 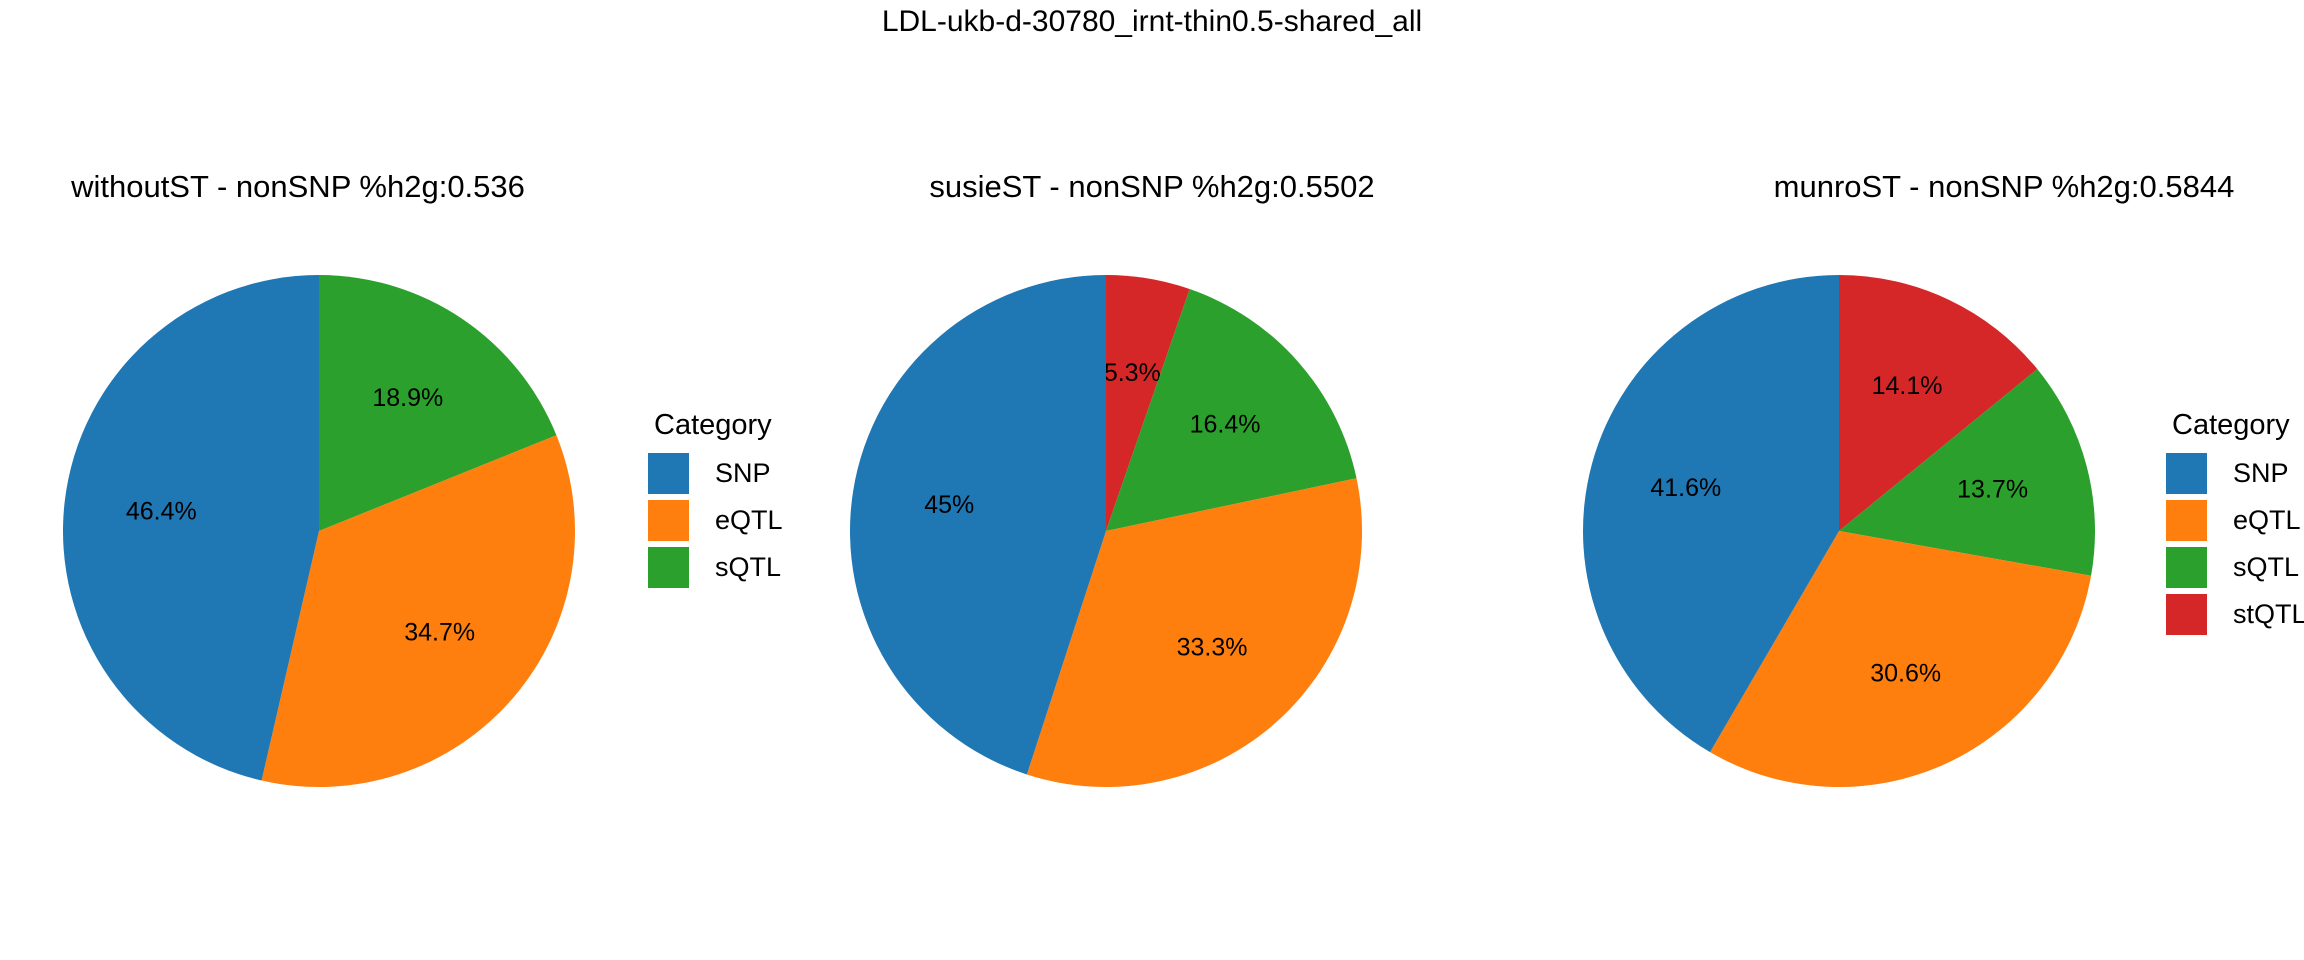 What do you see at coordinates (1212, 648) in the screenshot?
I see `pie-slice-label: 33.3%` at bounding box center [1212, 648].